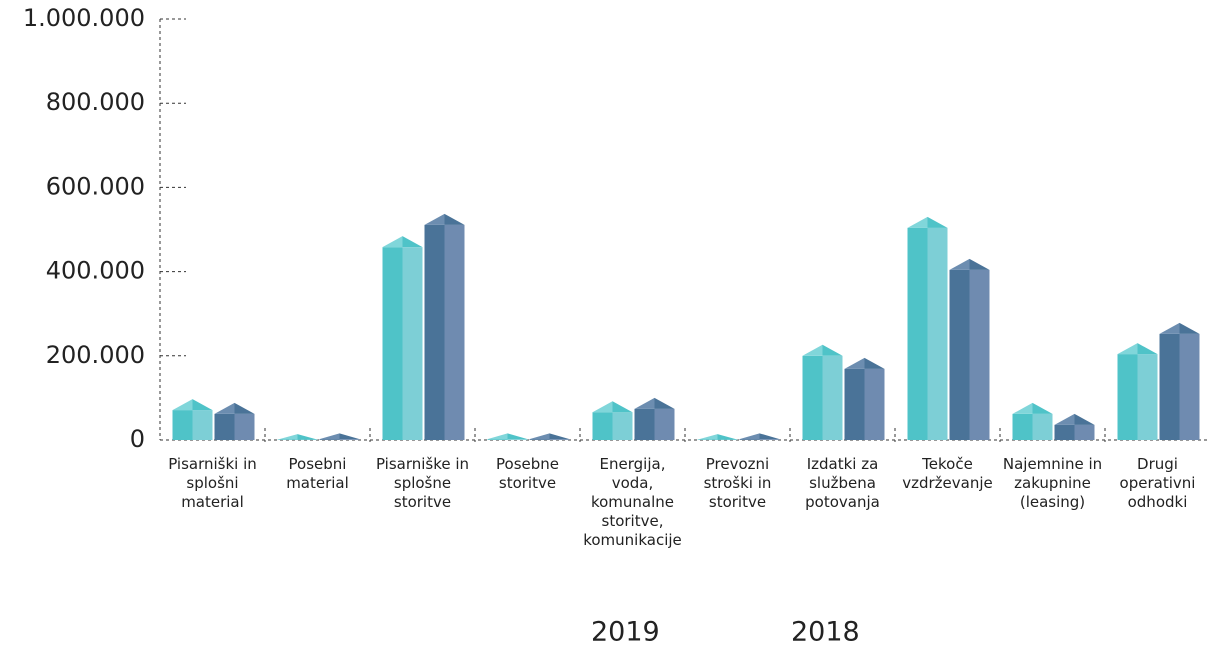 The height and width of the screenshot is (652, 1216). I want to click on y-tick-label: 0, so click(137, 439).